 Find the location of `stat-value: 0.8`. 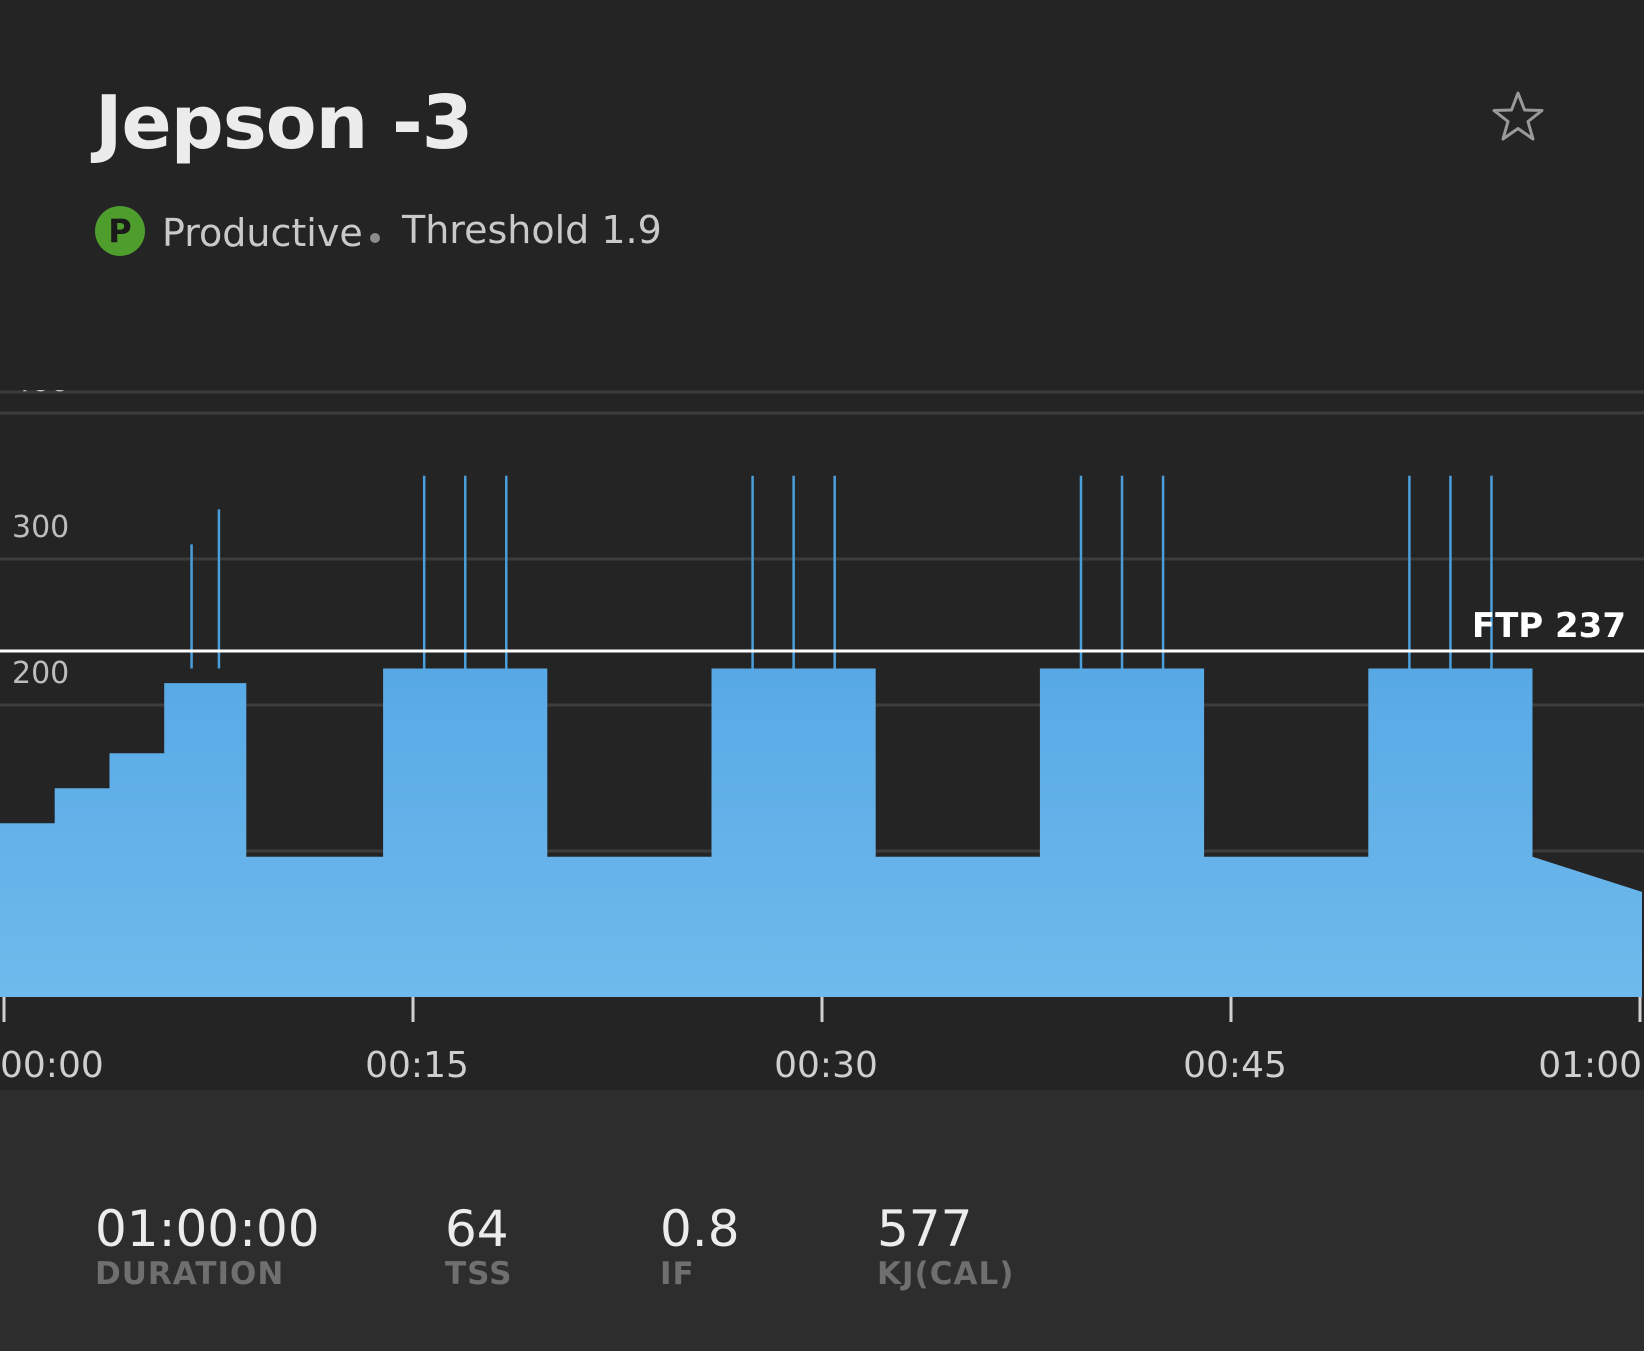

stat-value: 0.8 is located at coordinates (700, 1229).